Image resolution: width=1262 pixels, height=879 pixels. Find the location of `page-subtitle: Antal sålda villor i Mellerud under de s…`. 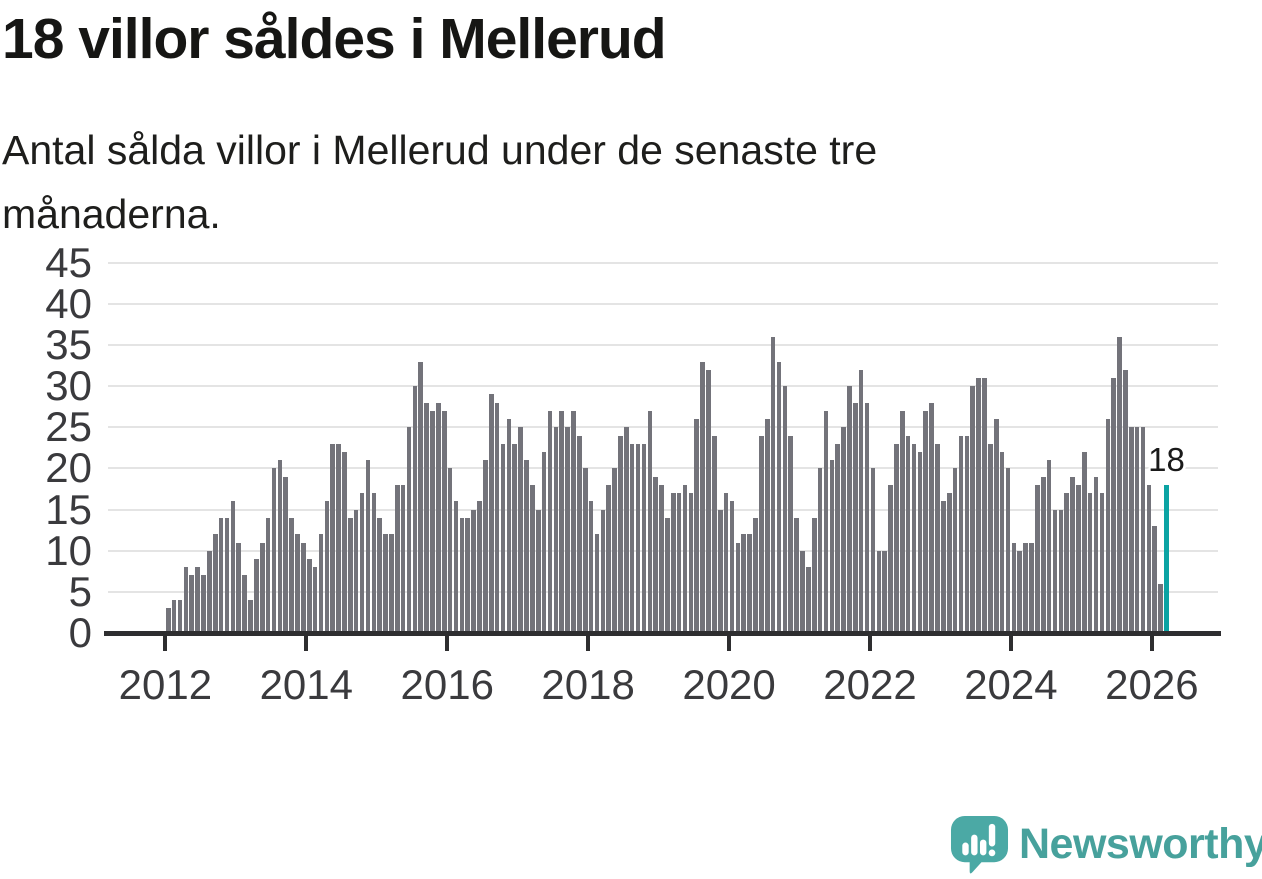

page-subtitle: Antal sålda villor i Mellerud under de s… is located at coordinates (440, 182).